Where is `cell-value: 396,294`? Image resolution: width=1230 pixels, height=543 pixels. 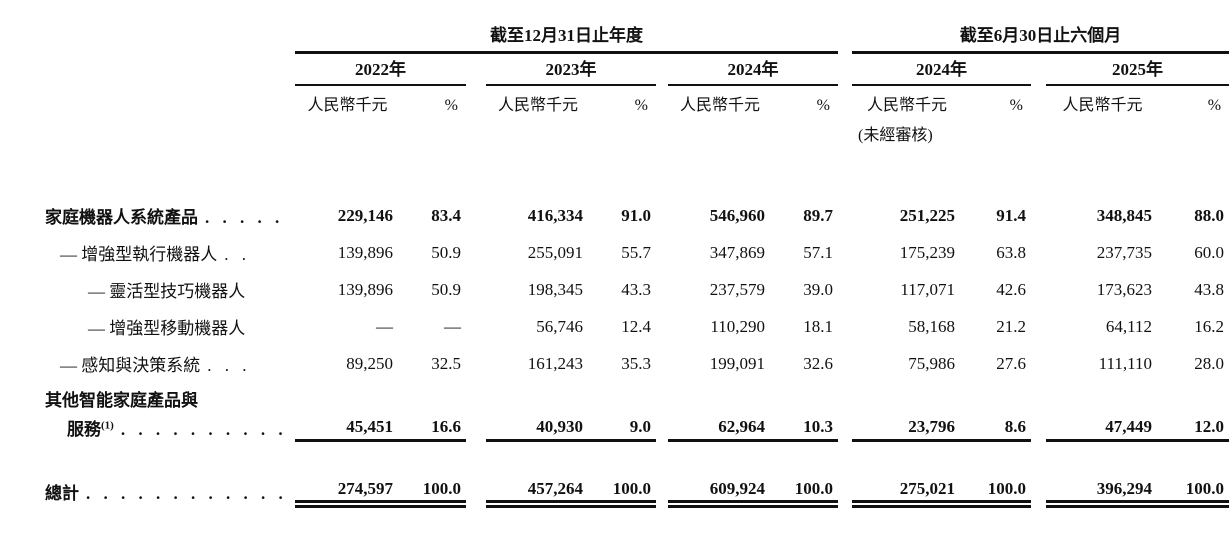 cell-value: 396,294 is located at coordinates (1102, 493).